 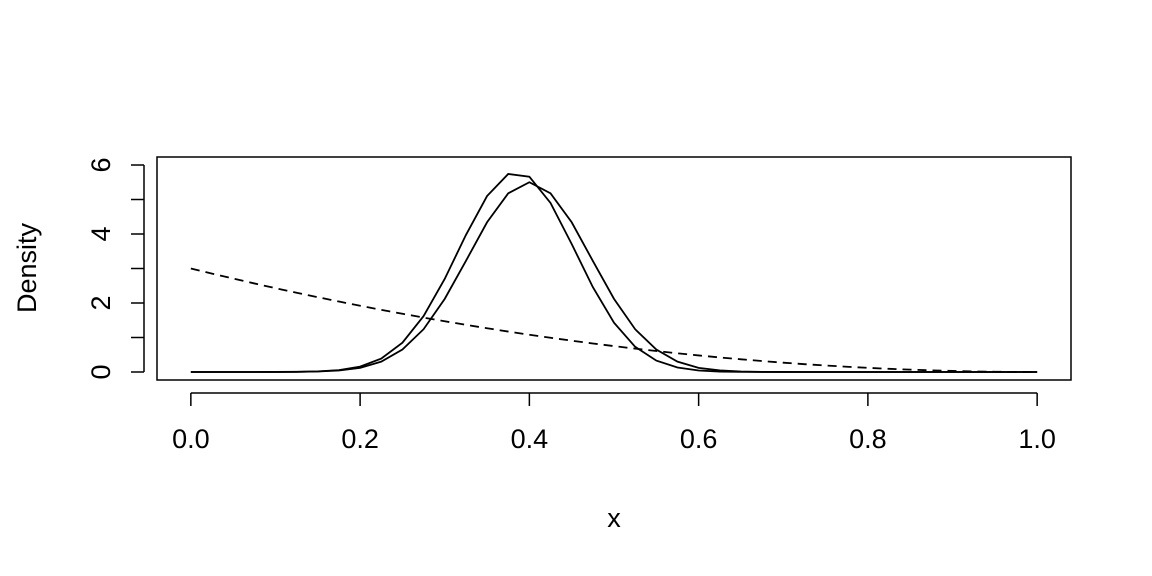 What do you see at coordinates (101, 164) in the screenshot?
I see `y-tick-label: 6` at bounding box center [101, 164].